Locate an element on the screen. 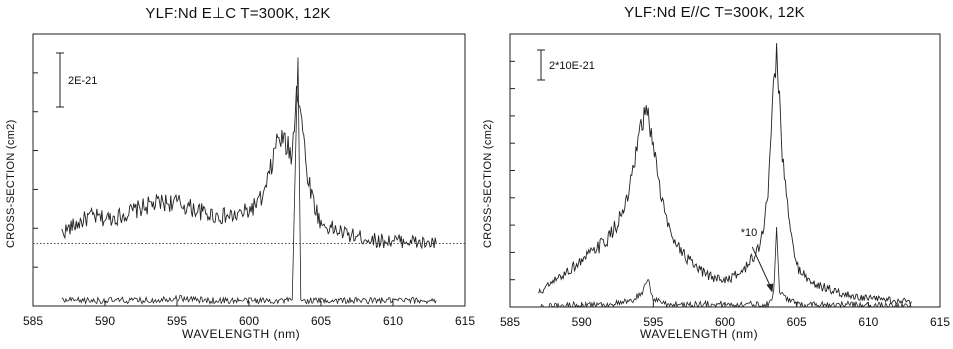 Image resolution: width=953 pixels, height=349 pixels. scale-bar-label: 2E-21 is located at coordinates (82, 81).